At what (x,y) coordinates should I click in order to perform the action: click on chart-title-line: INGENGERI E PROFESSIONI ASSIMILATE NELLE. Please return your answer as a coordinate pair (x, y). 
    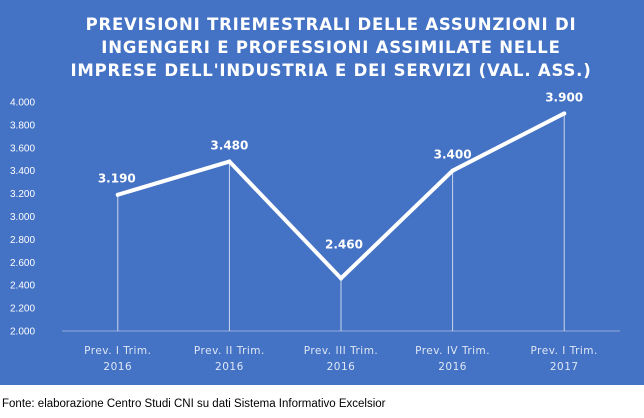
    Looking at the image, I should click on (330, 47).